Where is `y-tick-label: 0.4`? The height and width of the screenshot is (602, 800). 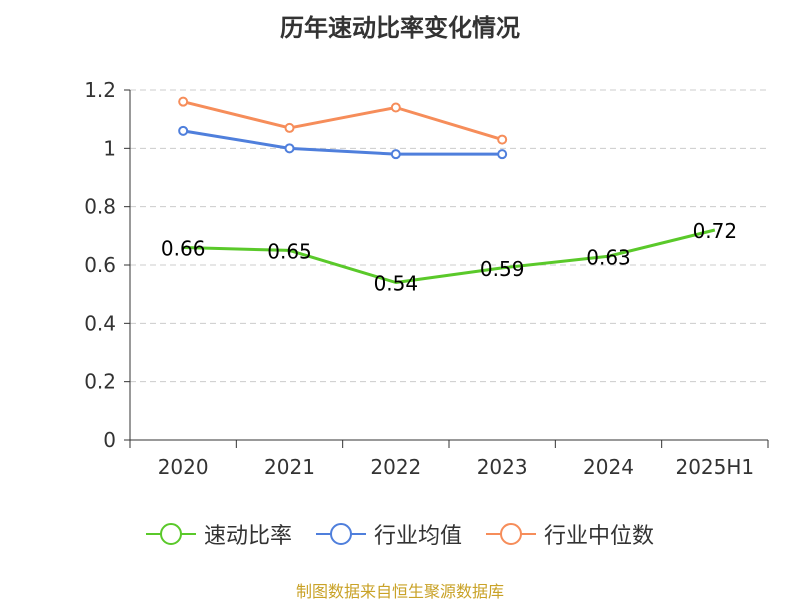
y-tick-label: 0.4 is located at coordinates (100, 323).